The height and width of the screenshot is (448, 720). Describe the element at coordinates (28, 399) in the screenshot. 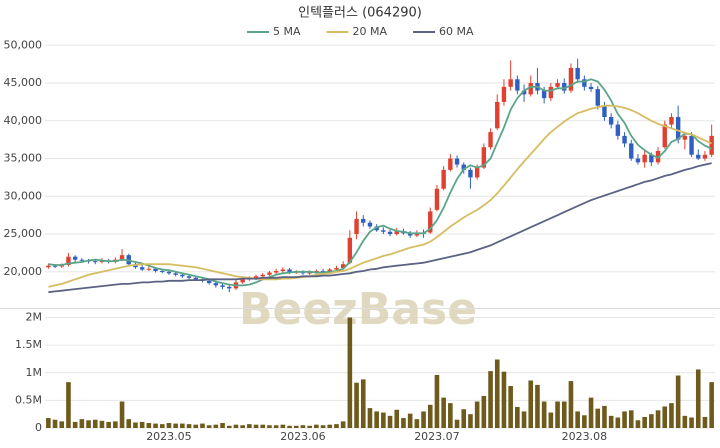

I see `y2-tick-label: 0.5M` at that location.